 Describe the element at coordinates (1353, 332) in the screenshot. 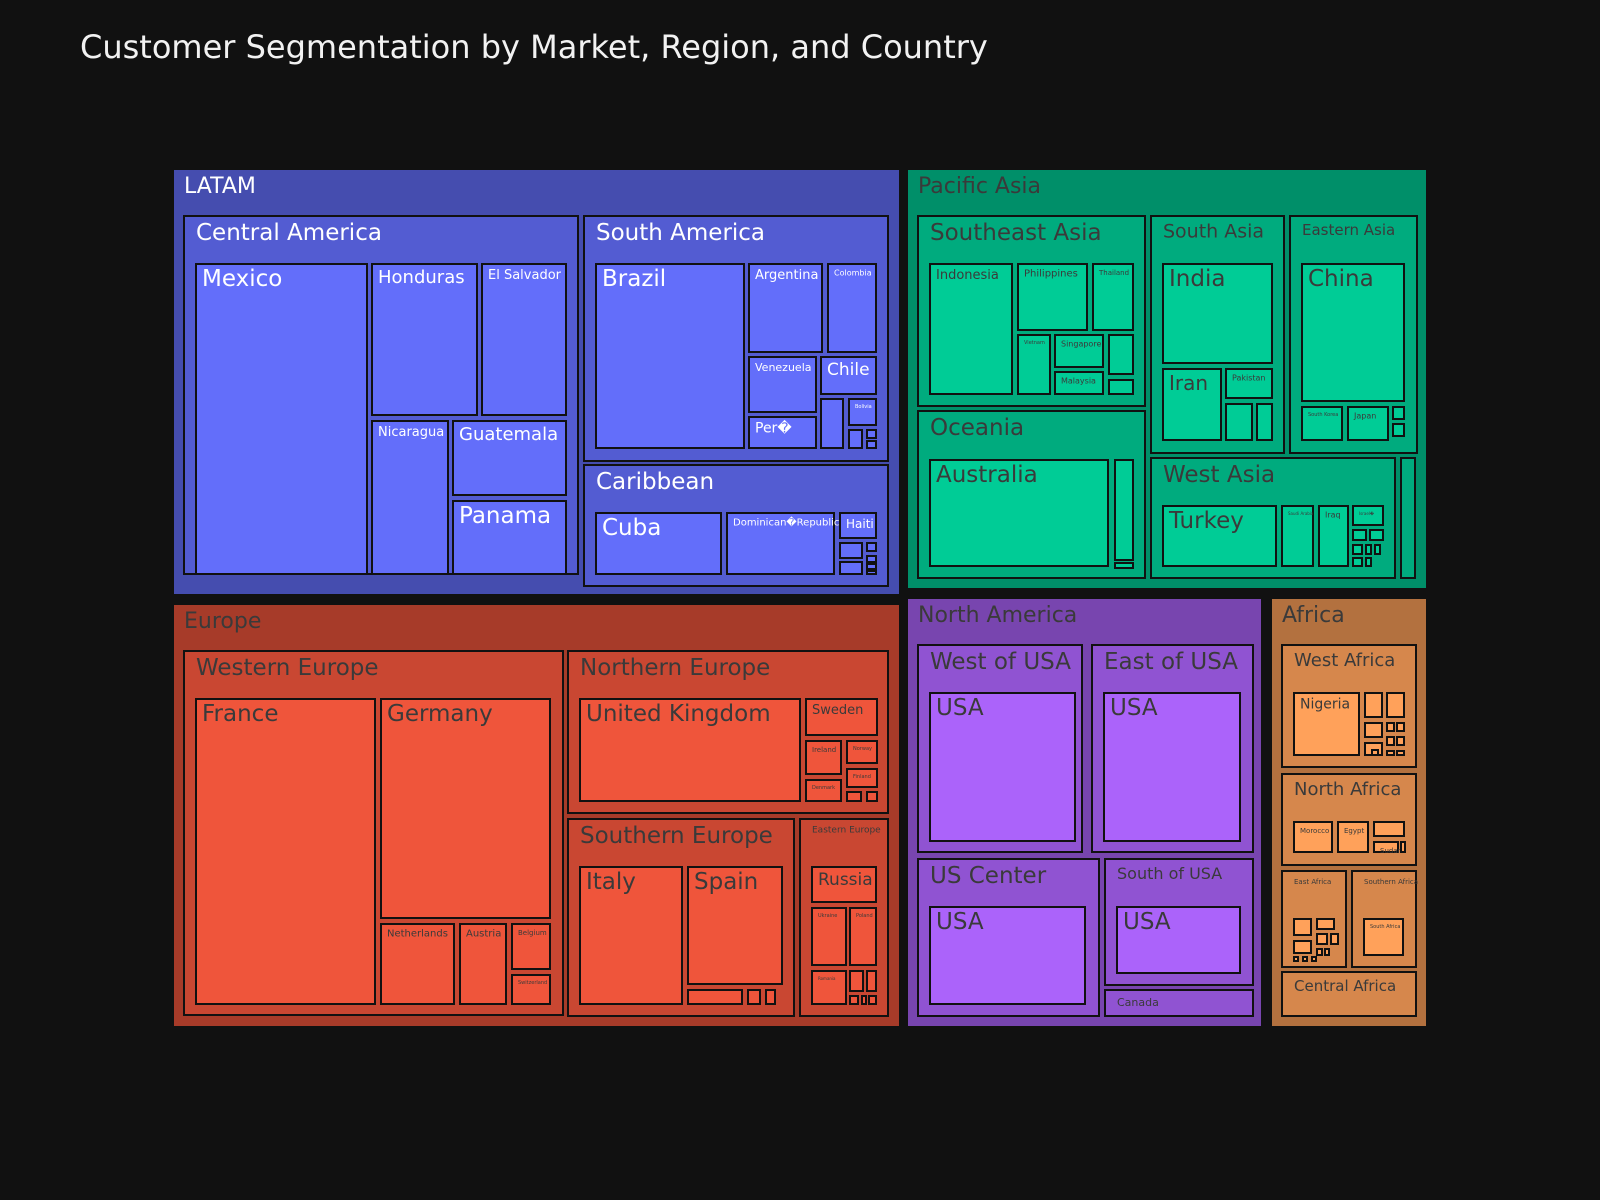

I see `country-tile-china` at that location.